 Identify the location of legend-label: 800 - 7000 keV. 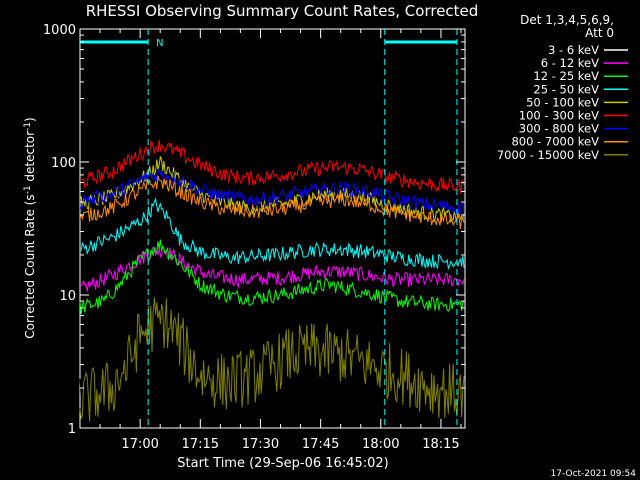
(555, 142).